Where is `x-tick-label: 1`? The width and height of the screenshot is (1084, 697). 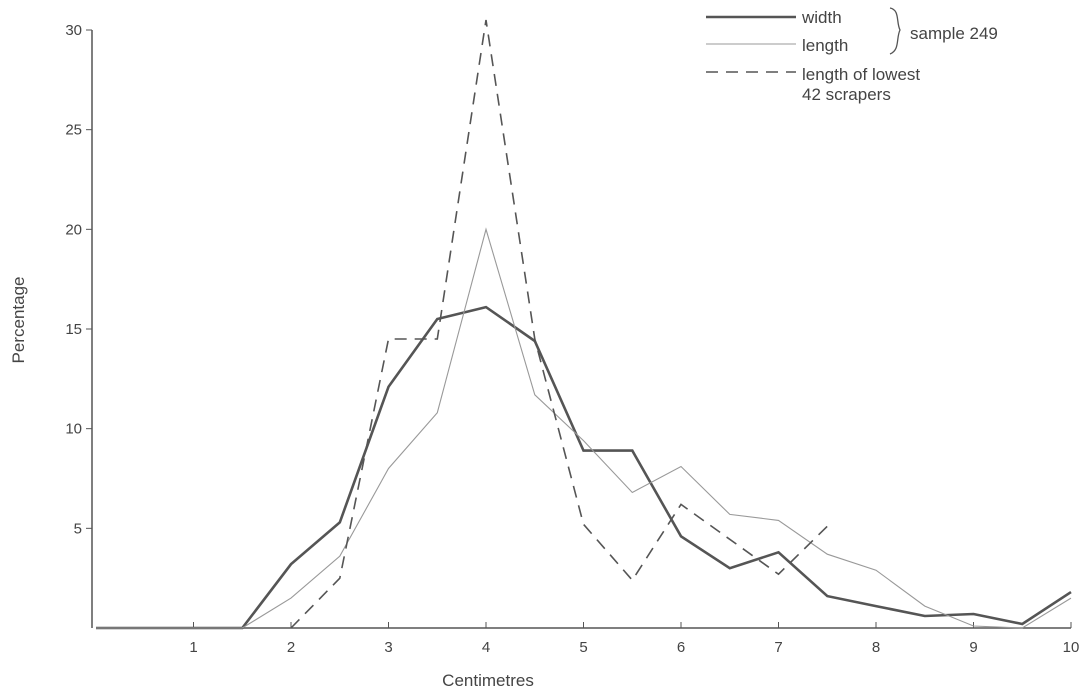
x-tick-label: 1 is located at coordinates (193, 647).